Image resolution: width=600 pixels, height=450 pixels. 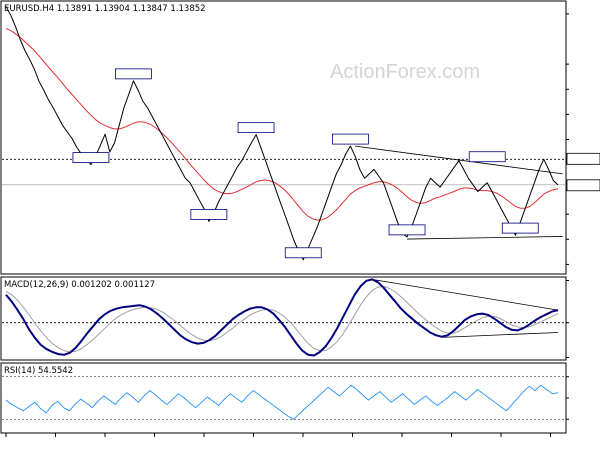 What do you see at coordinates (79, 285) in the screenshot?
I see `macd-title: MACD(12,26,9) 0.001202 0.001127` at bounding box center [79, 285].